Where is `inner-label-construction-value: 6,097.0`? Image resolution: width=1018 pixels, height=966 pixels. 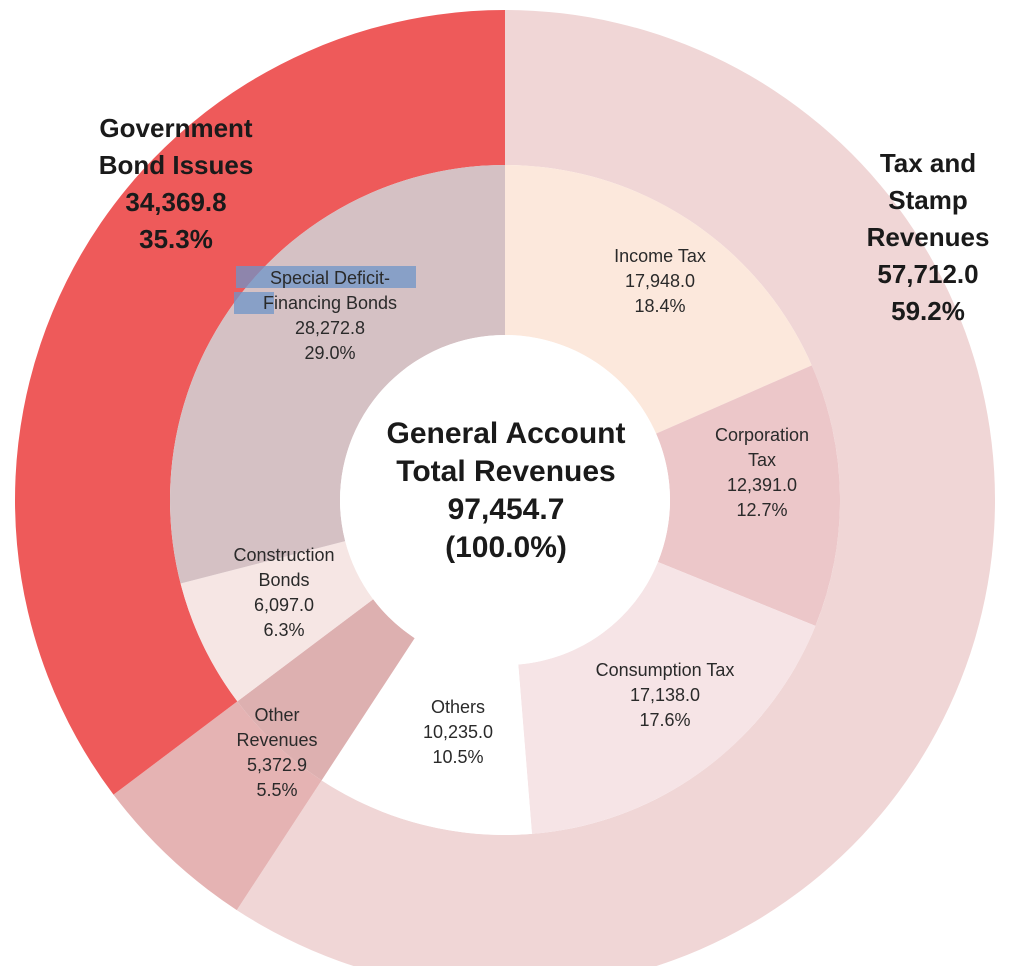 inner-label-construction-value: 6,097.0 is located at coordinates (284, 605).